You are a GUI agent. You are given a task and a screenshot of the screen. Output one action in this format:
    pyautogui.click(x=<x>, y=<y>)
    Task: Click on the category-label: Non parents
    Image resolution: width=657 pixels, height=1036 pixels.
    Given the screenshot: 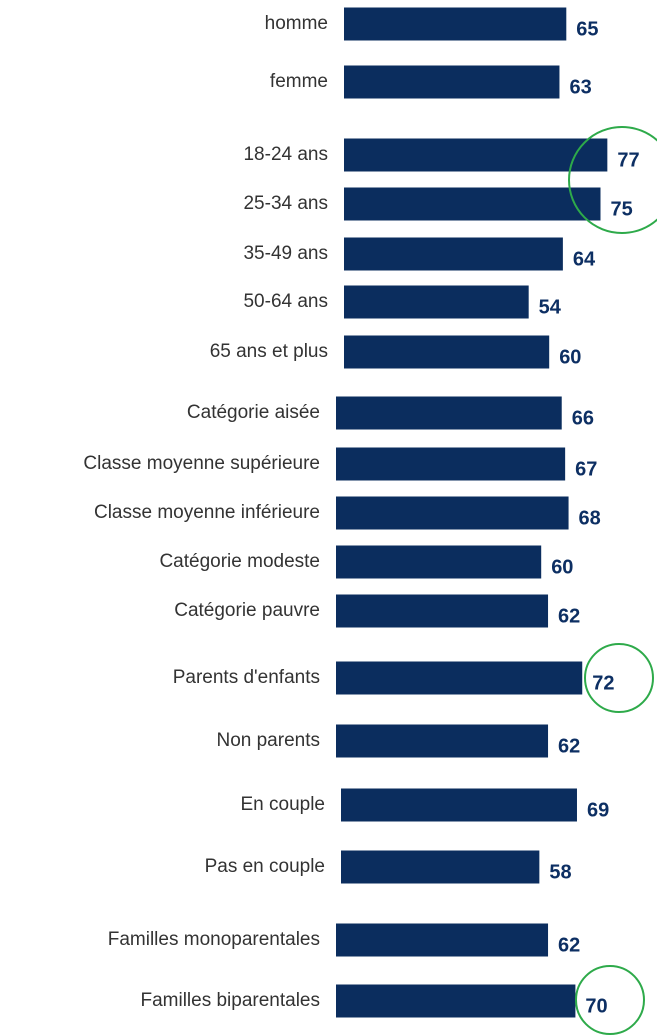 What is the action you would take?
    pyautogui.click(x=268, y=740)
    